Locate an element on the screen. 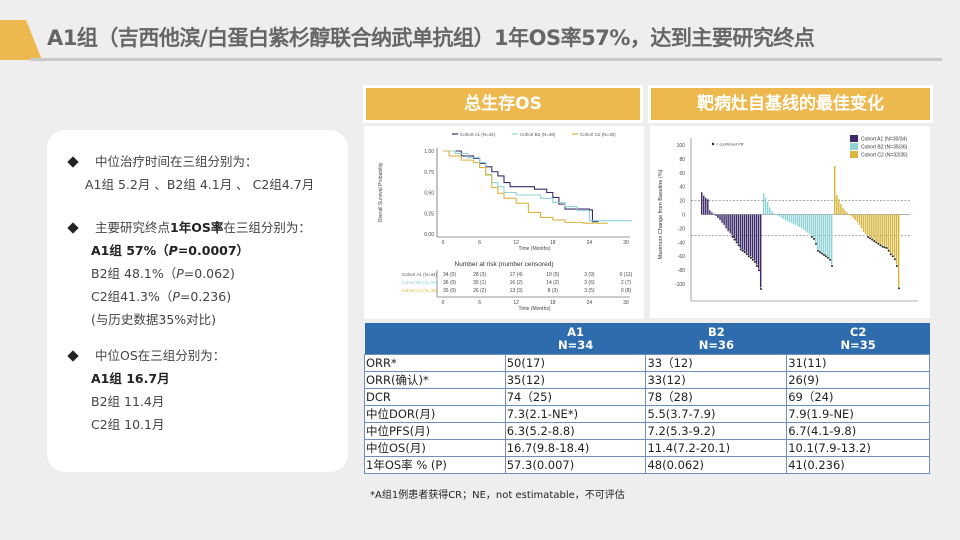 This screenshot has width=960, height=540. cohort-name: C2 is located at coordinates (858, 332).